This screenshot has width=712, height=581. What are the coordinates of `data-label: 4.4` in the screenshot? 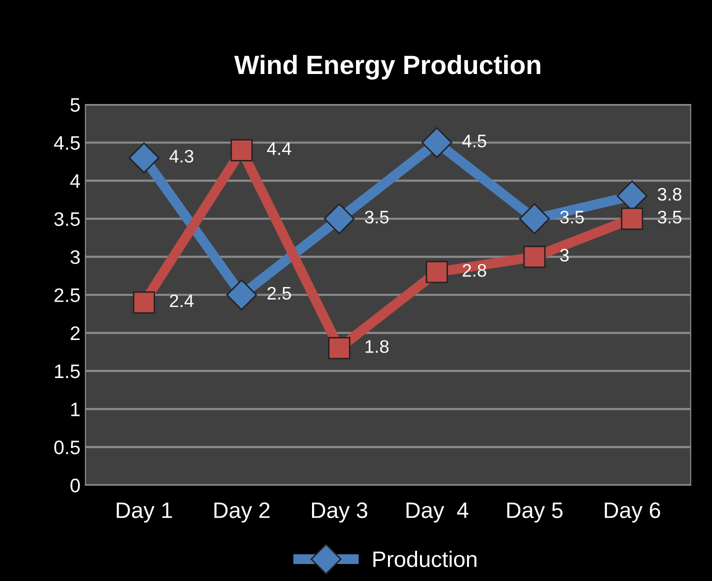 It's located at (279, 148).